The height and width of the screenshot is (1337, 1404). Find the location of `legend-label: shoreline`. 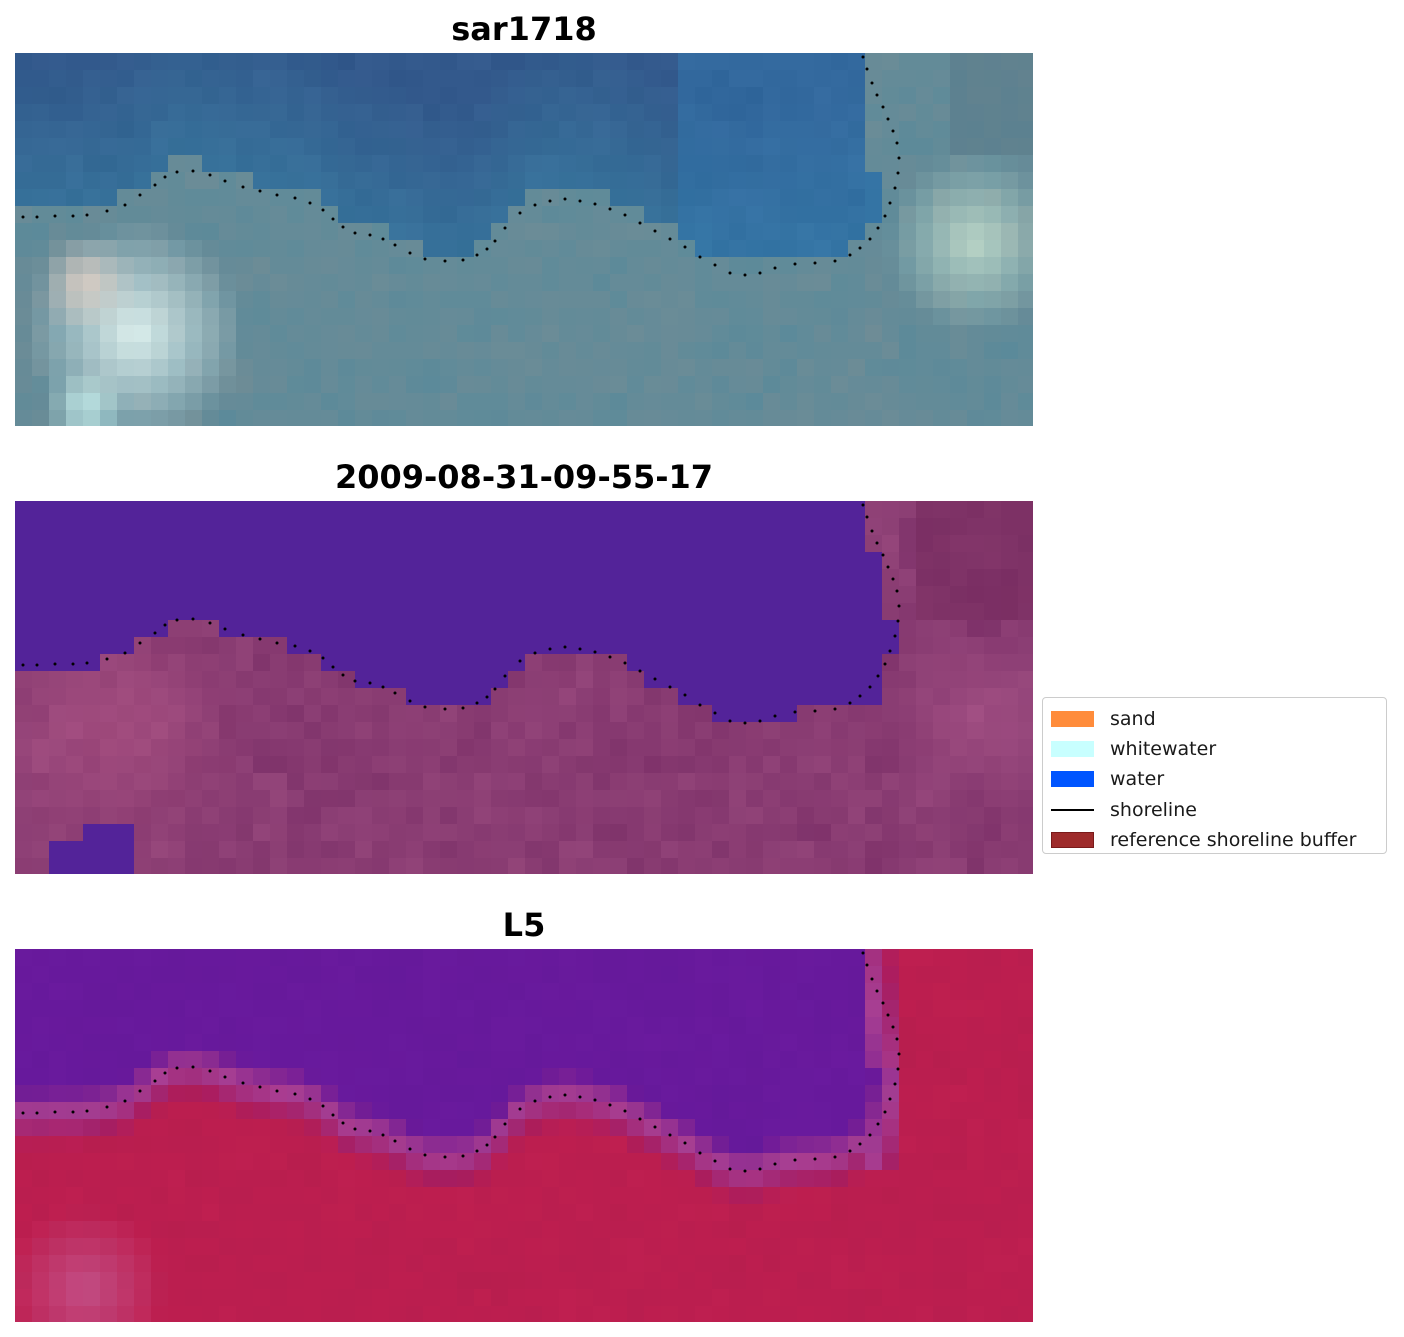

legend-label: shoreline is located at coordinates (1153, 809).